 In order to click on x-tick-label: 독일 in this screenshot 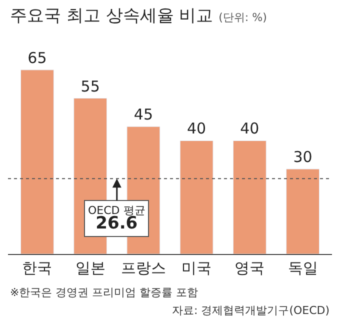, I will do `click(303, 268)`.